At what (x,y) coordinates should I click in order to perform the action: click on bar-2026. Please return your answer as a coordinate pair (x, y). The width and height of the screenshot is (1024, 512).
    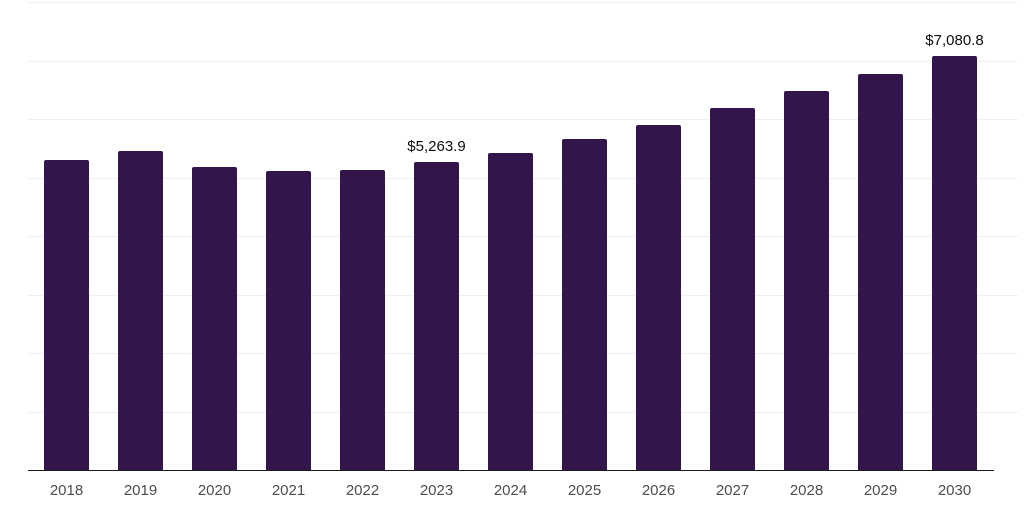
    Looking at the image, I should click on (658, 297).